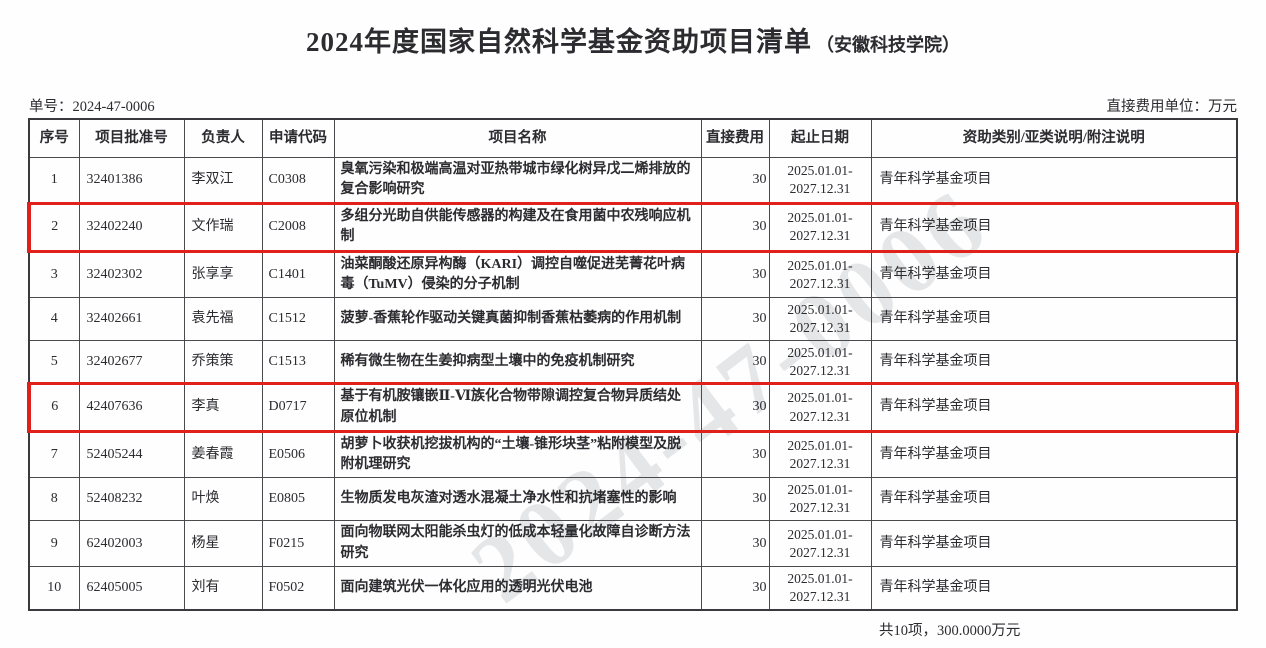  What do you see at coordinates (517, 407) in the screenshot?
I see `cell-project-name: 基于有机胺镶嵌Ⅱ-Ⅵ族化合物带隙调控复合物异质结处原位机制` at bounding box center [517, 407].